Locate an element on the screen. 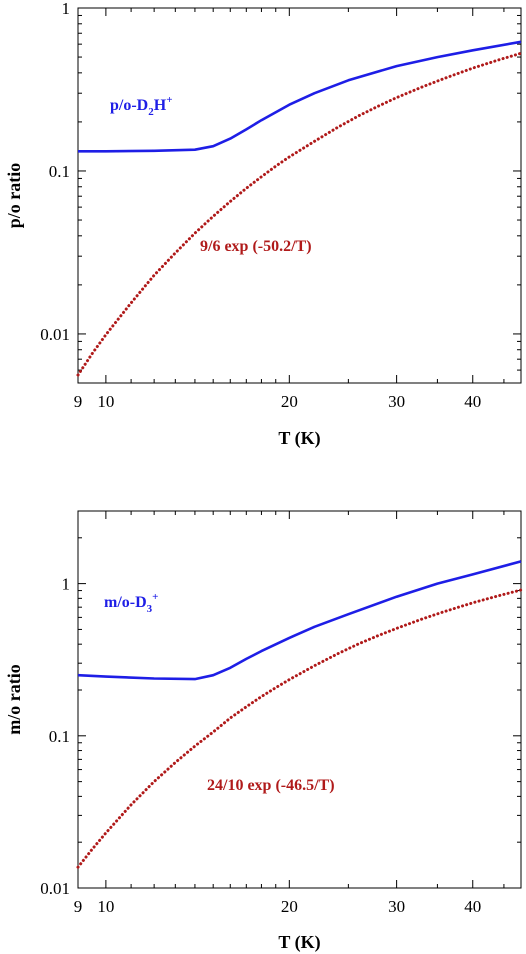 The image size is (526, 954). y-axis-label: m/o ratio is located at coordinates (14, 699).